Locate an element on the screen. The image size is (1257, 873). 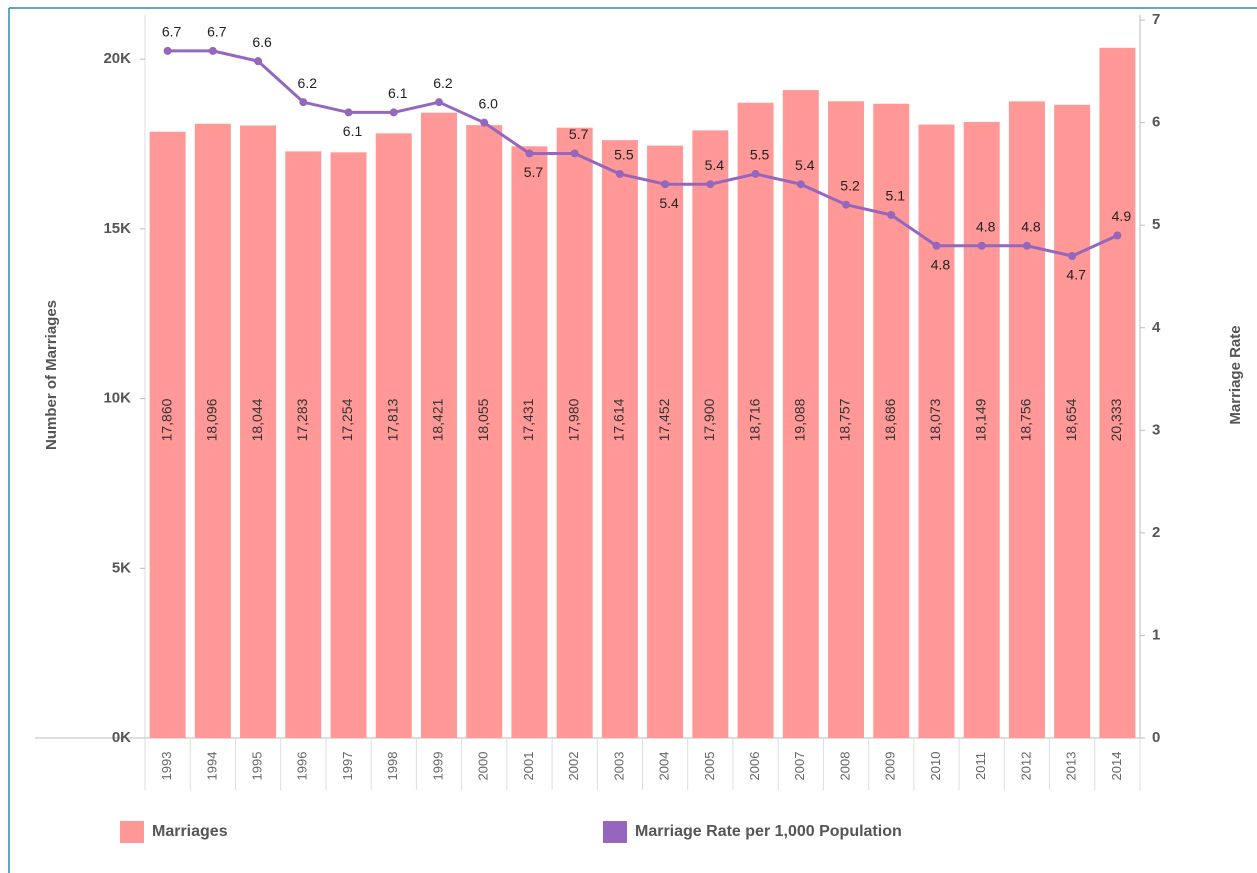
legend-label: Marriage Rate per 1,000 Population is located at coordinates (768, 831).